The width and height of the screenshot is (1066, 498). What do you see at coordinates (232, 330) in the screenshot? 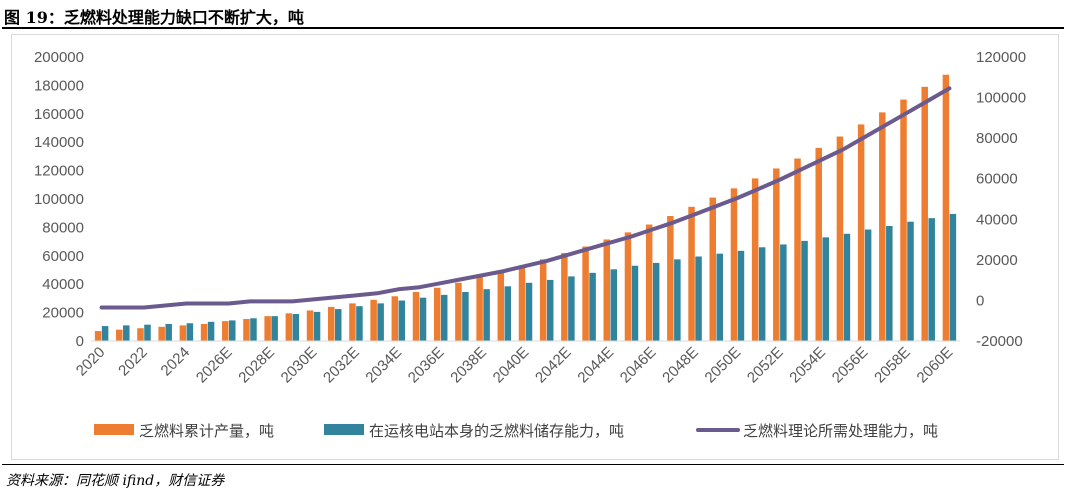
I see `bar-storage-2026E` at bounding box center [232, 330].